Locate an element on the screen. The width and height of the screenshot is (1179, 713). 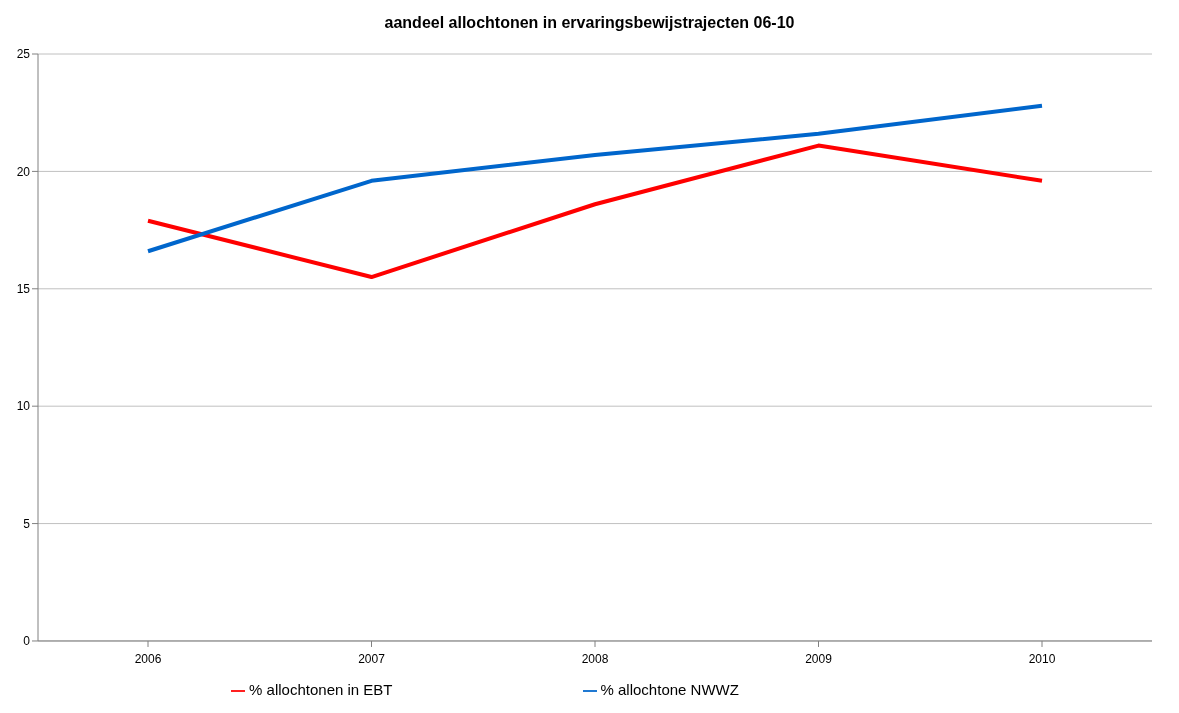
x-tick-label: 2009 is located at coordinates (819, 659).